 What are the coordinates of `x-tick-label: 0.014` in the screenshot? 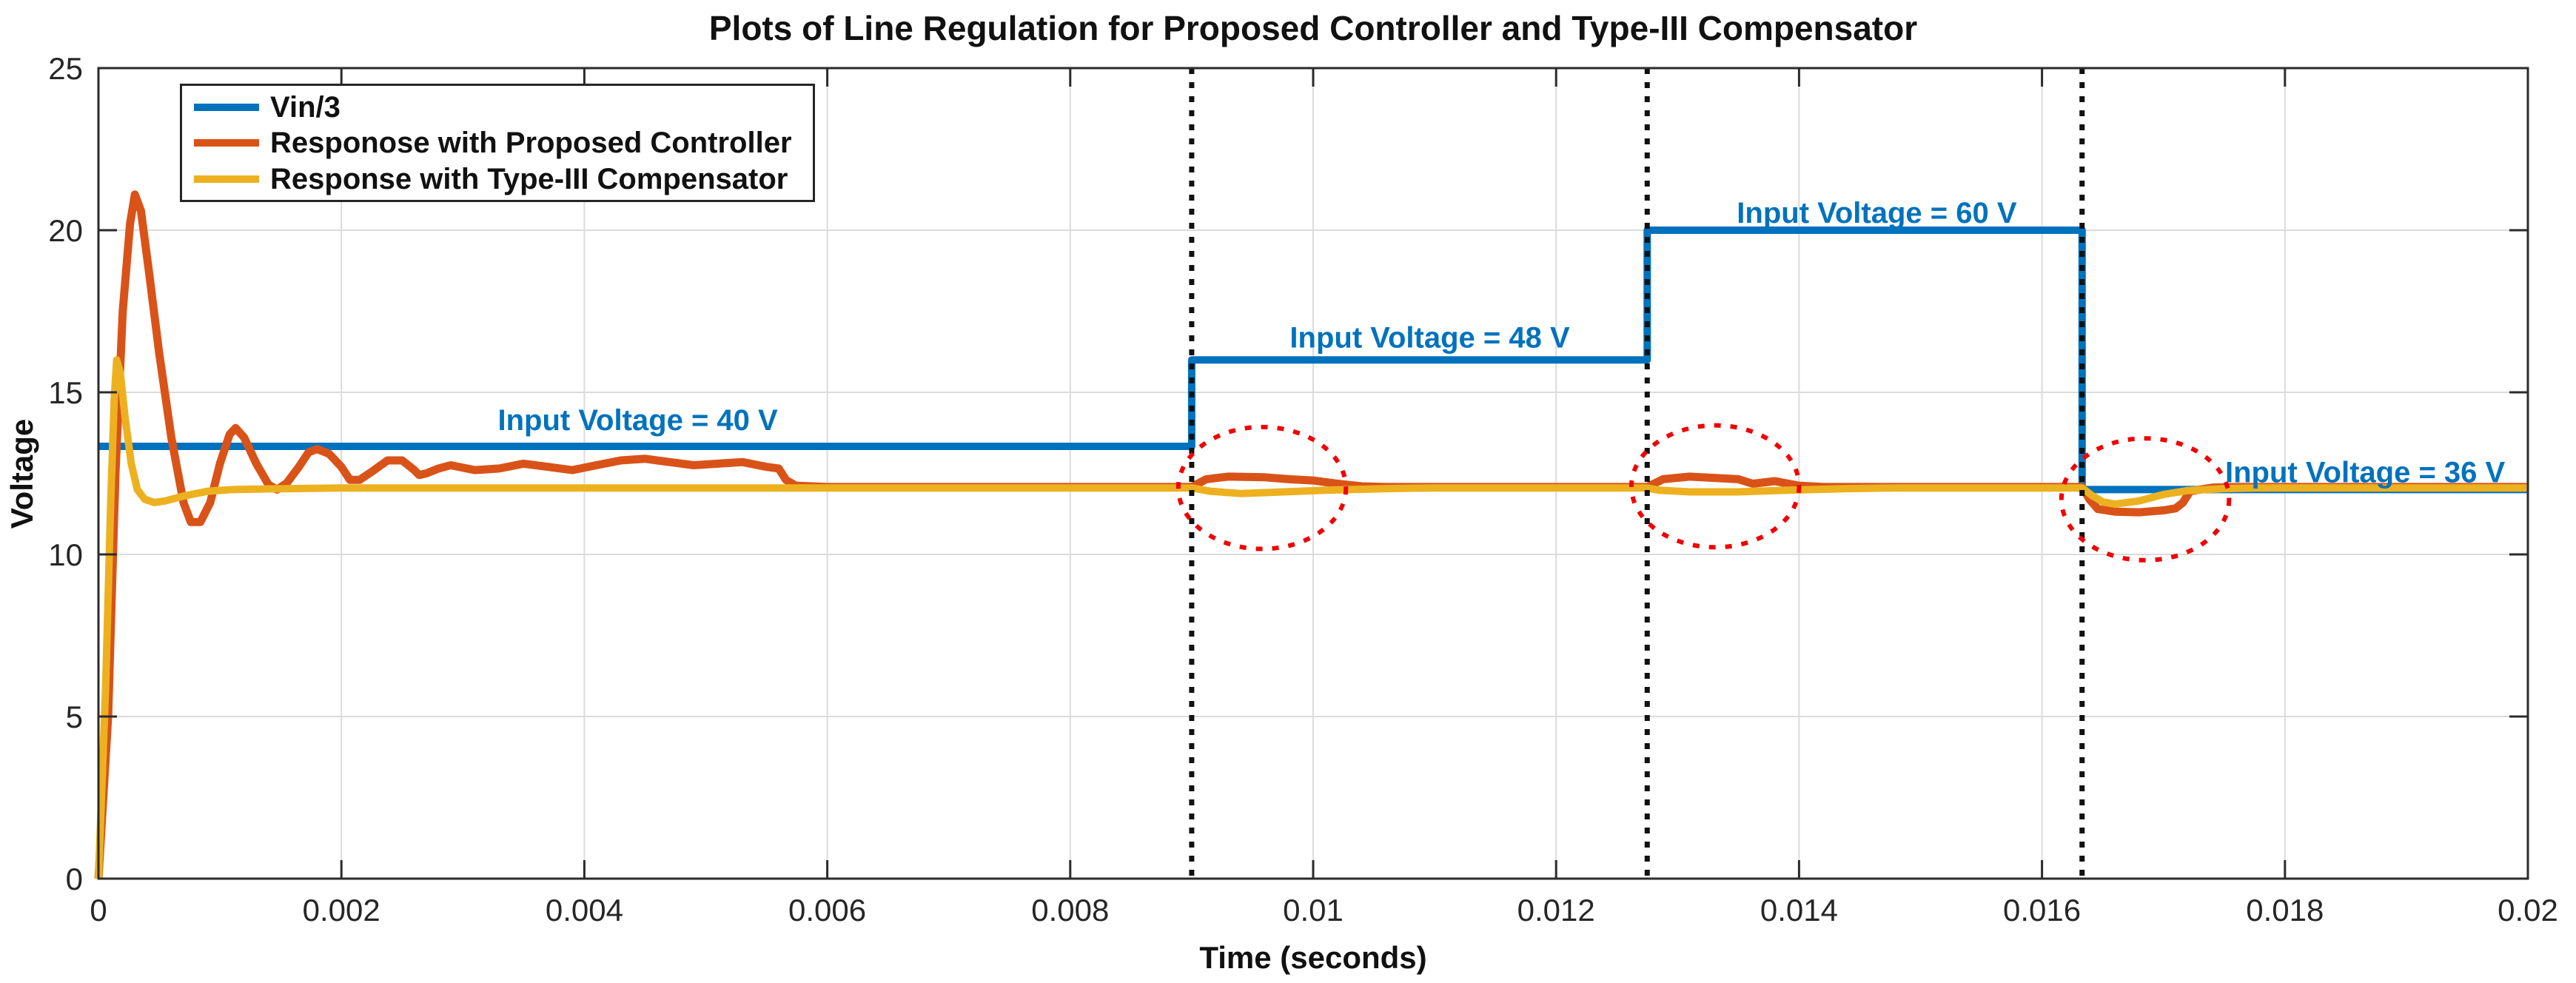 It's located at (1799, 910).